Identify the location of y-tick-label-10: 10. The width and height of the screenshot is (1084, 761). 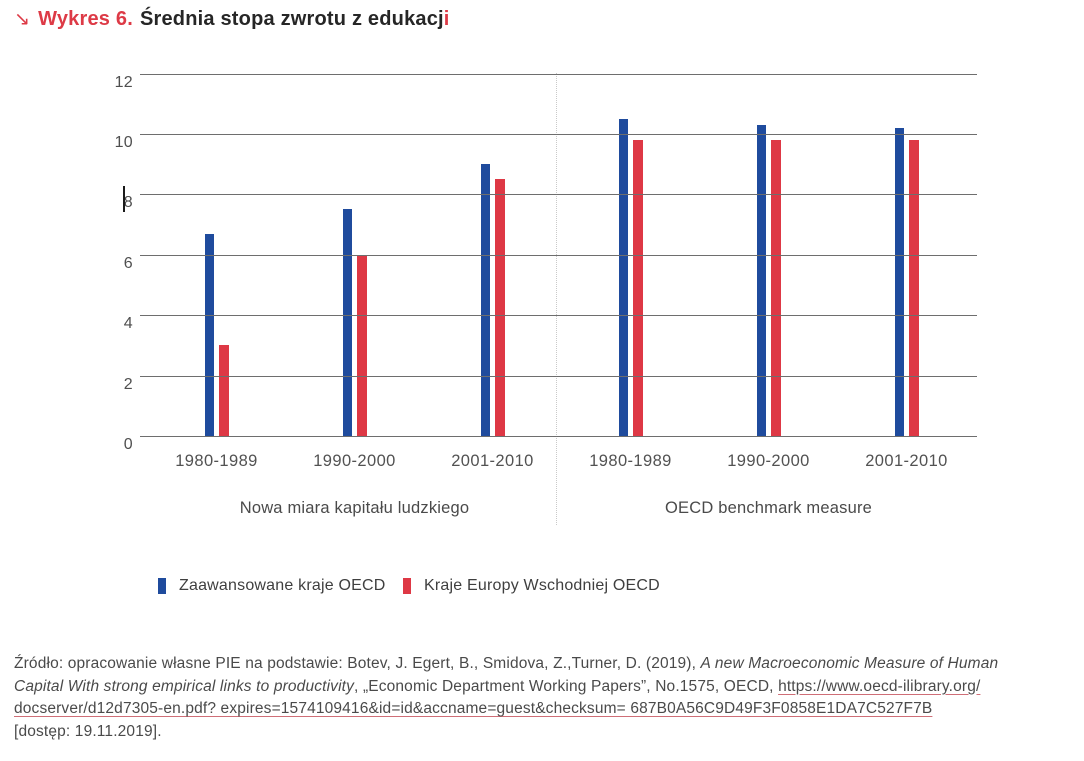
(123, 142).